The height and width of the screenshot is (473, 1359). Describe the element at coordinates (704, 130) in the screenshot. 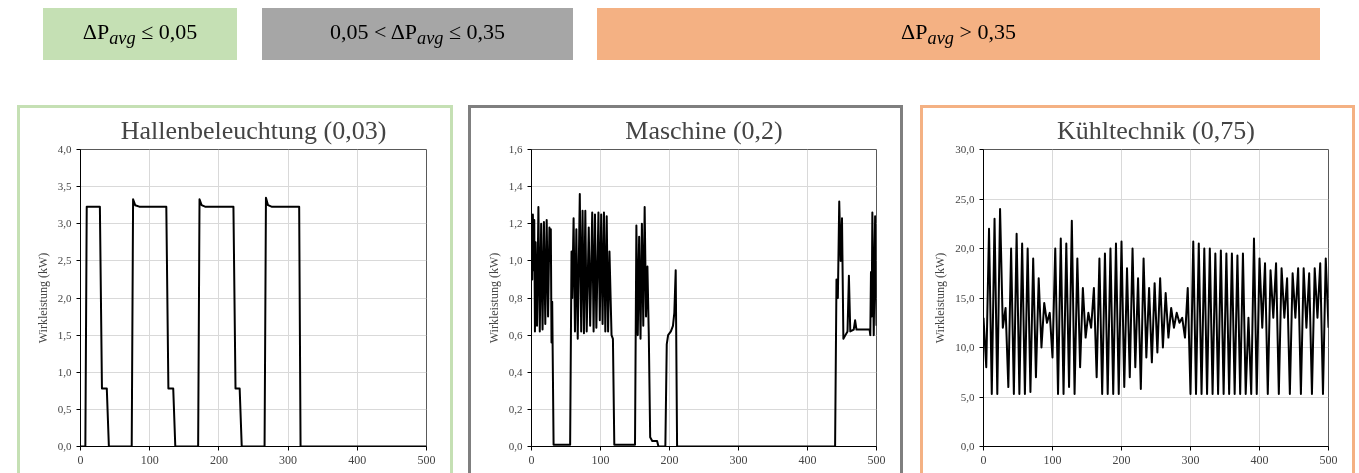

I see `chart-title: Maschine (0,2)` at that location.